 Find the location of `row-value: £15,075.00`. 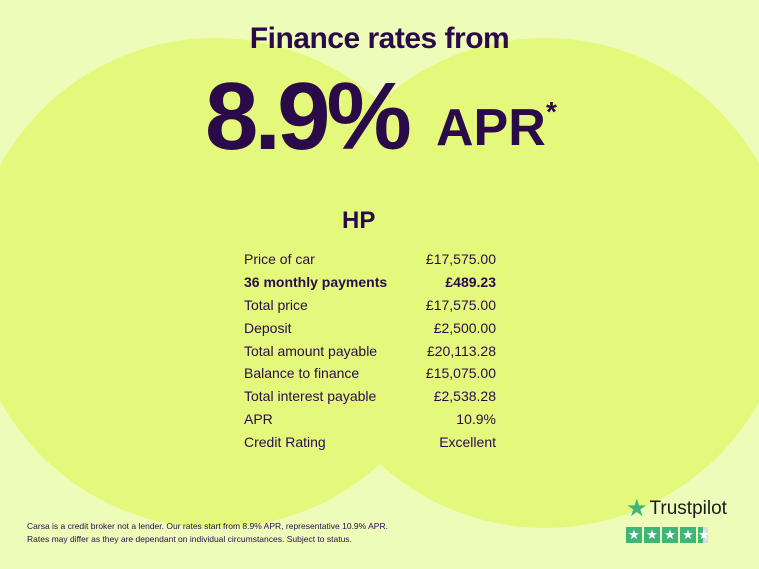

row-value: £15,075.00 is located at coordinates (460, 373).